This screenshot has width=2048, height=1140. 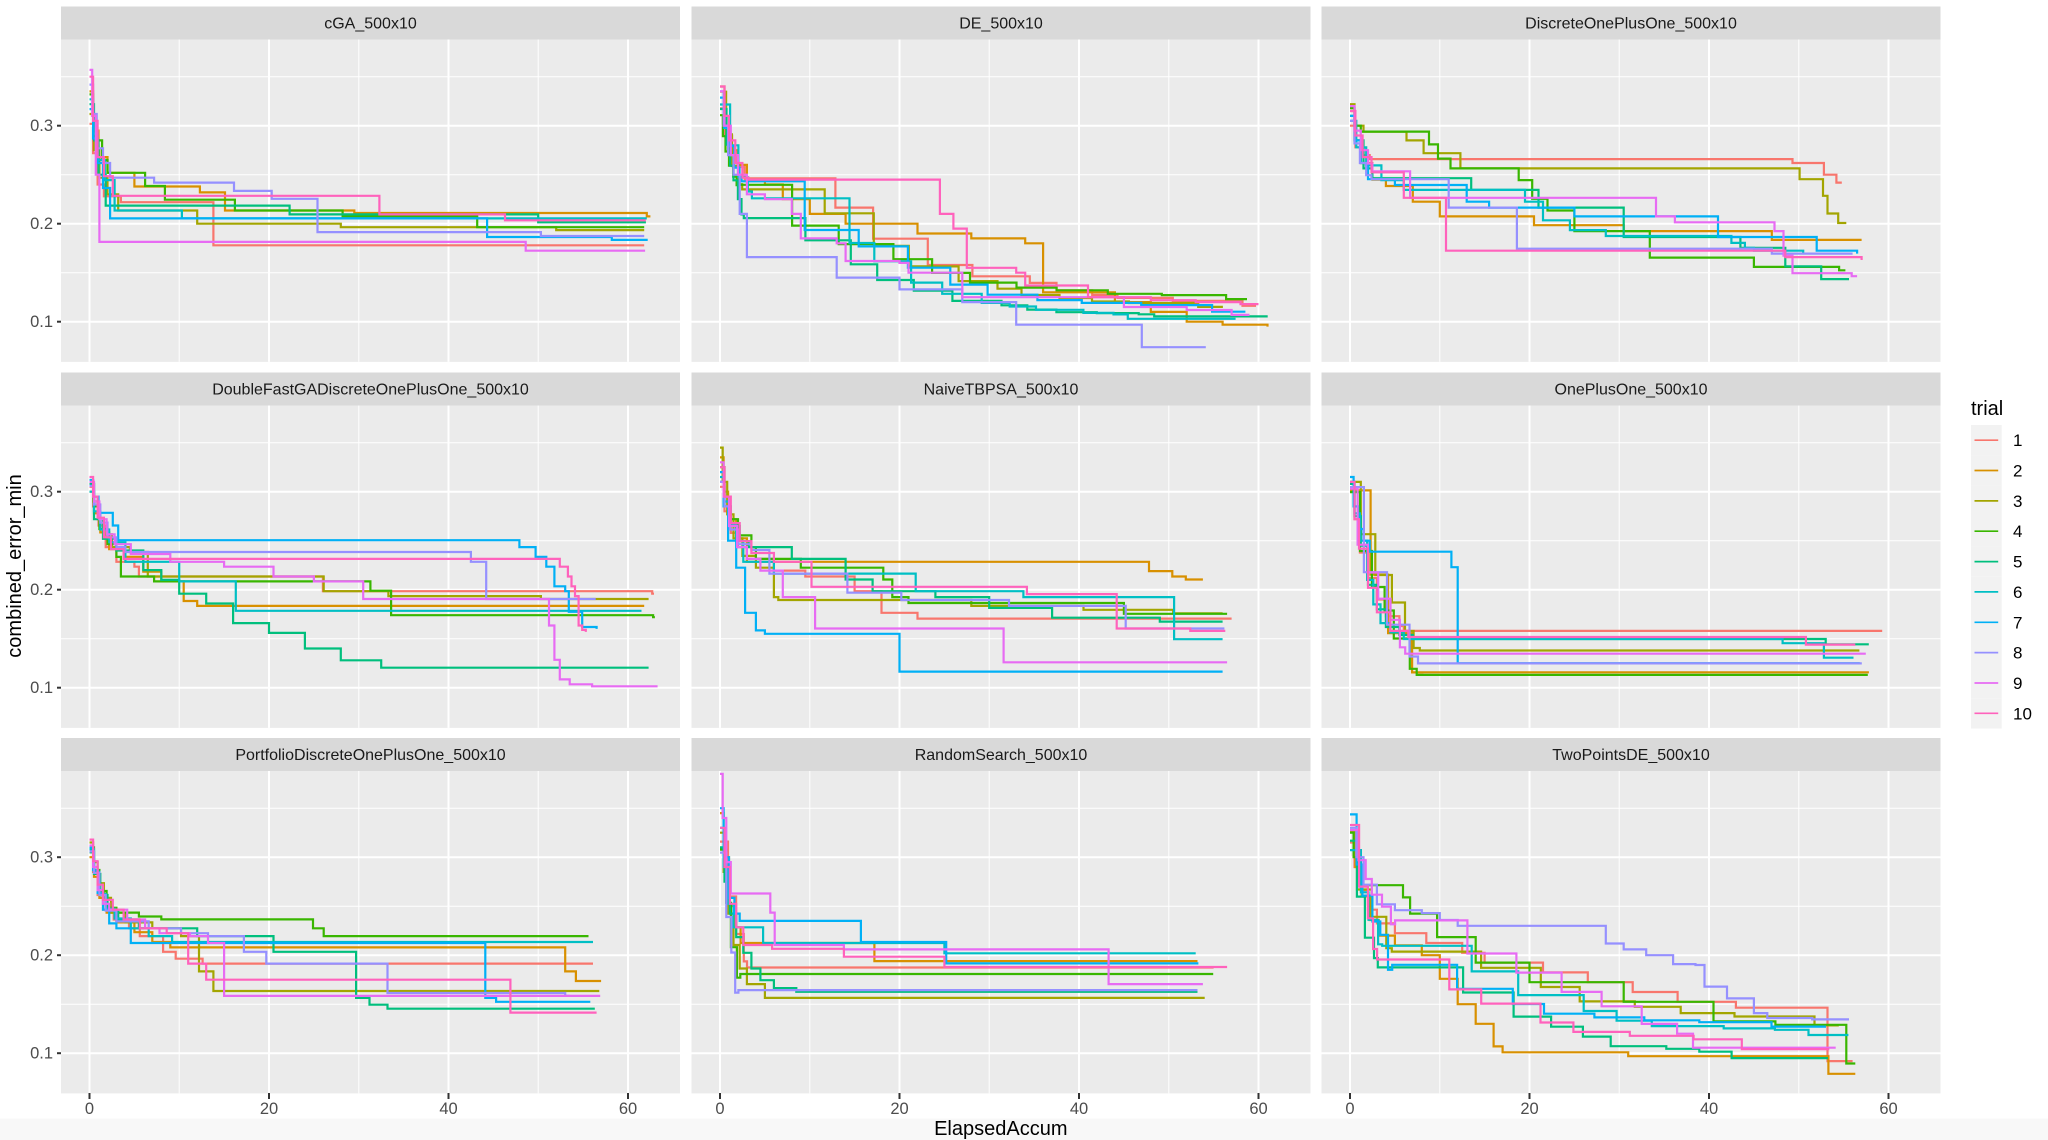 What do you see at coordinates (2022, 713) in the screenshot?
I see `svg-text: 10` at bounding box center [2022, 713].